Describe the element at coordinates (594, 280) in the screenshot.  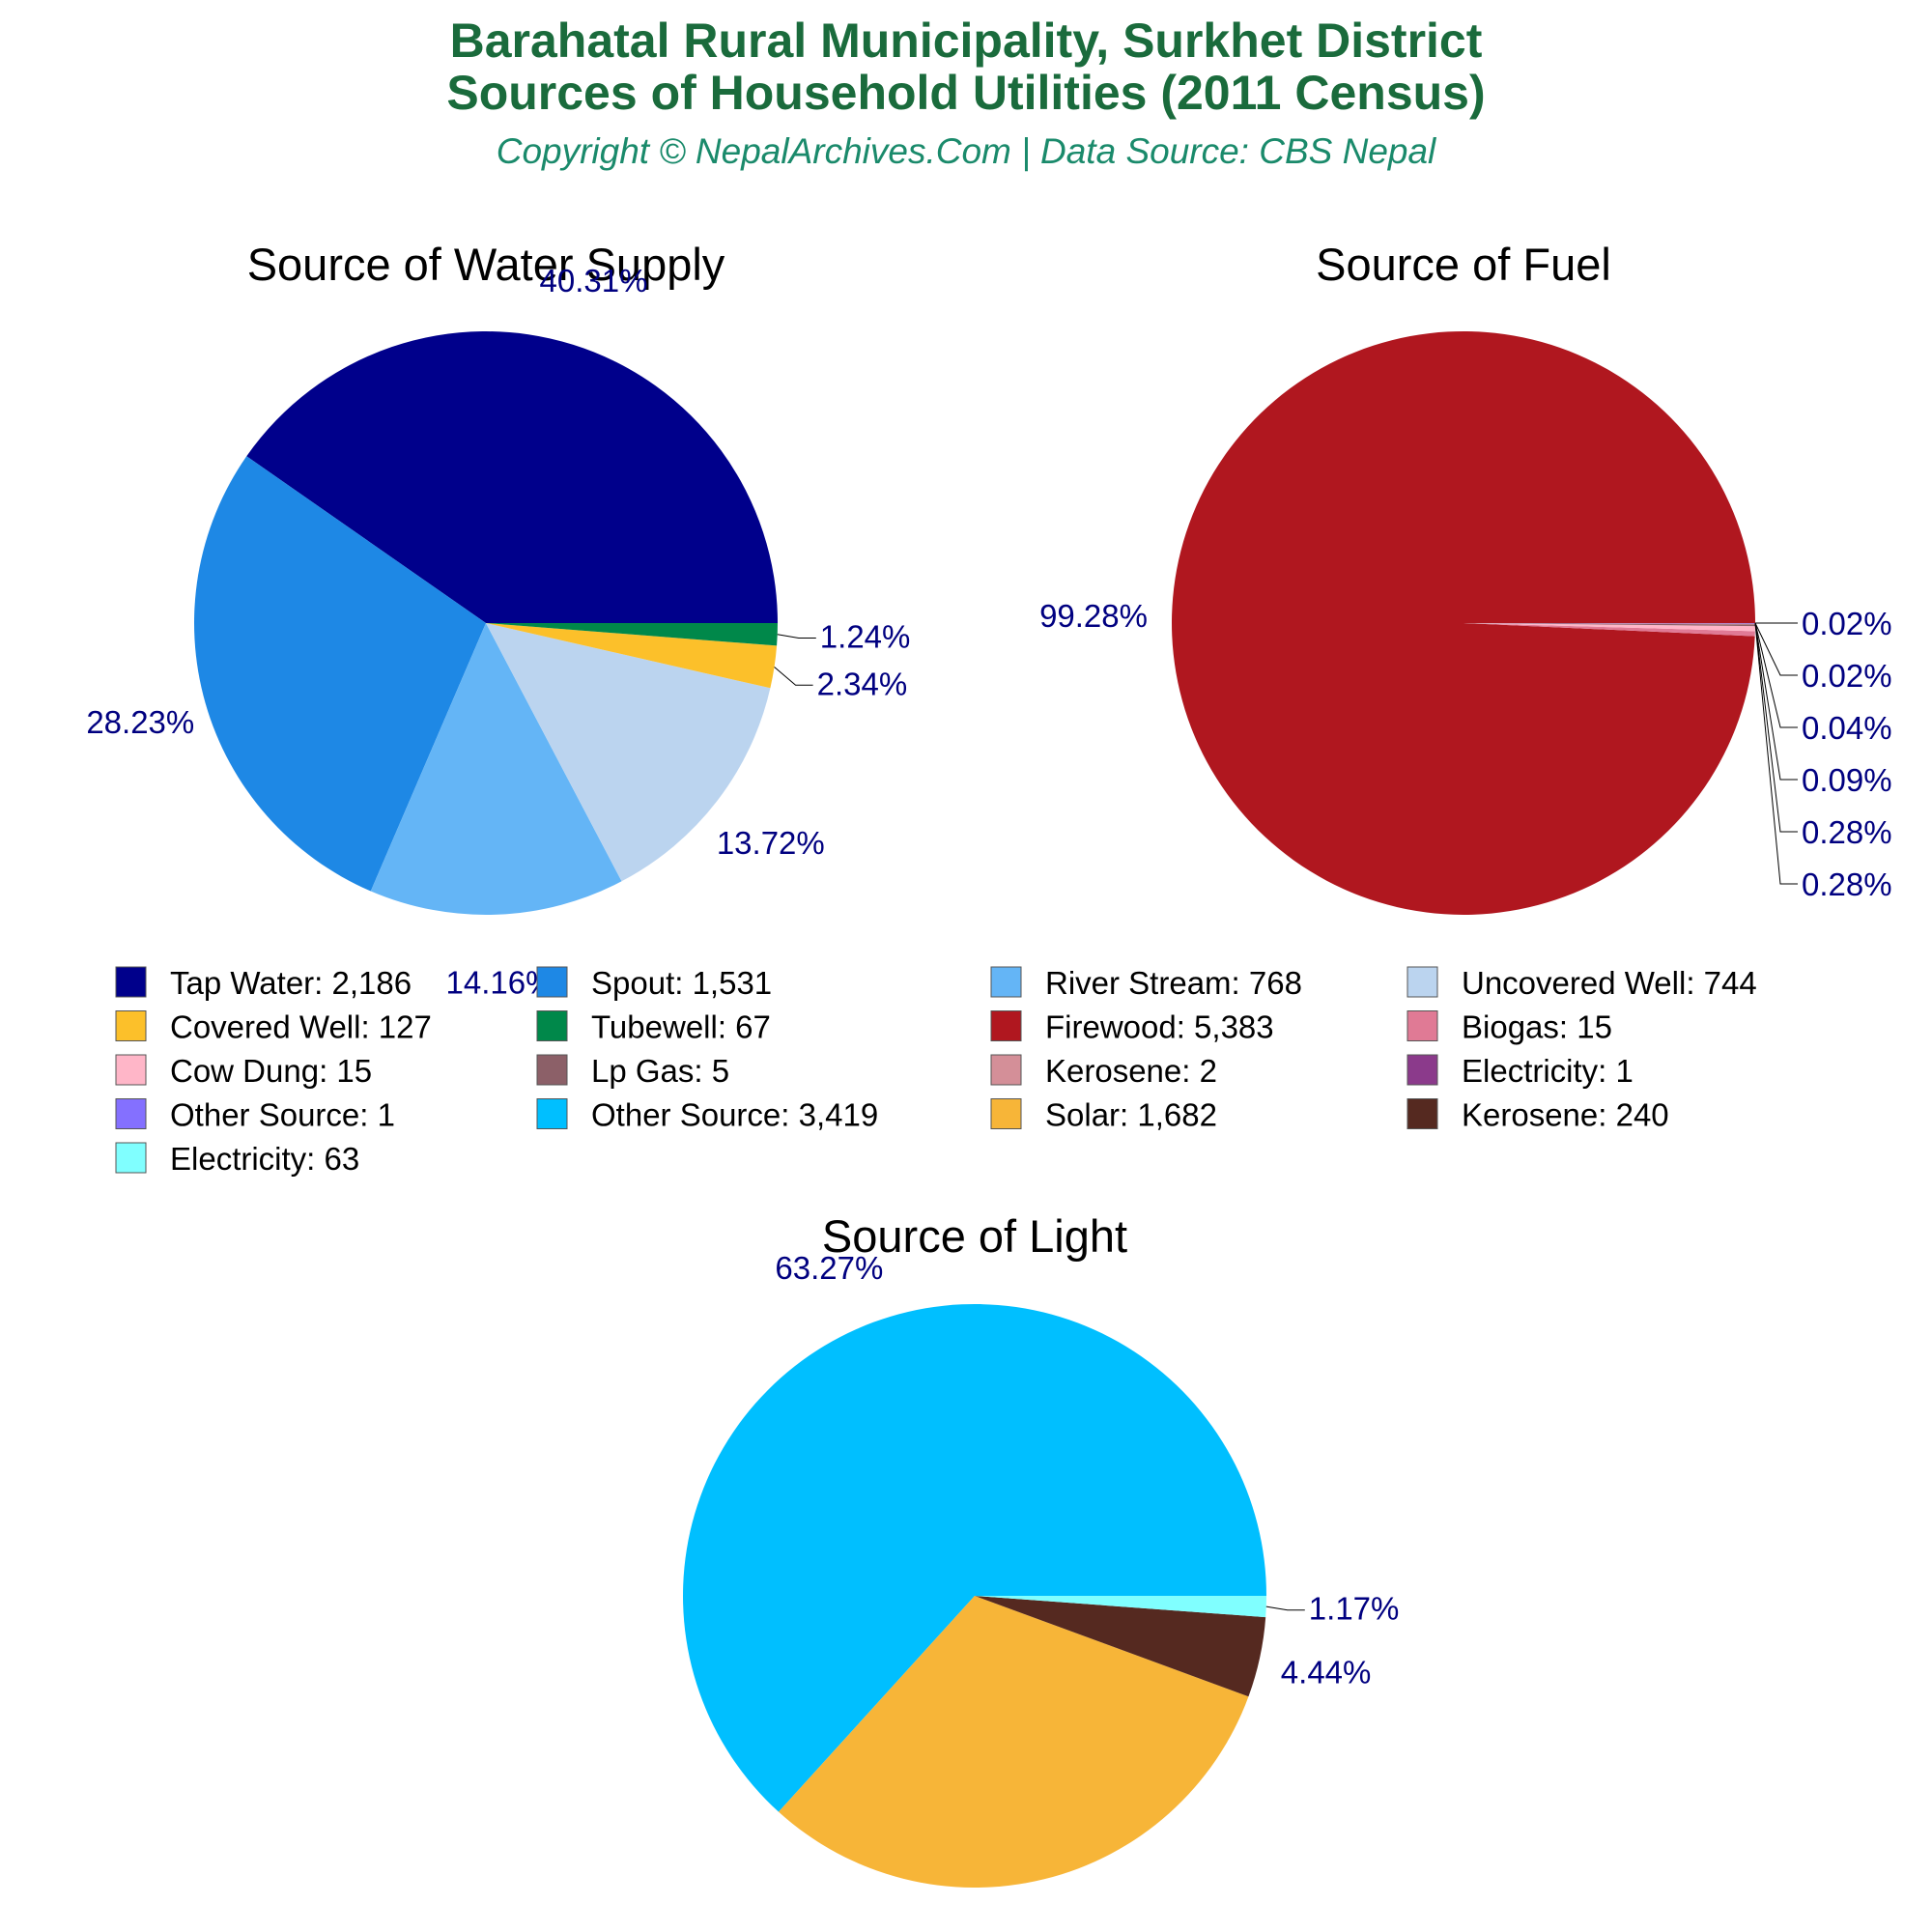
I see `pct-label-tap-water: 40.31%` at that location.